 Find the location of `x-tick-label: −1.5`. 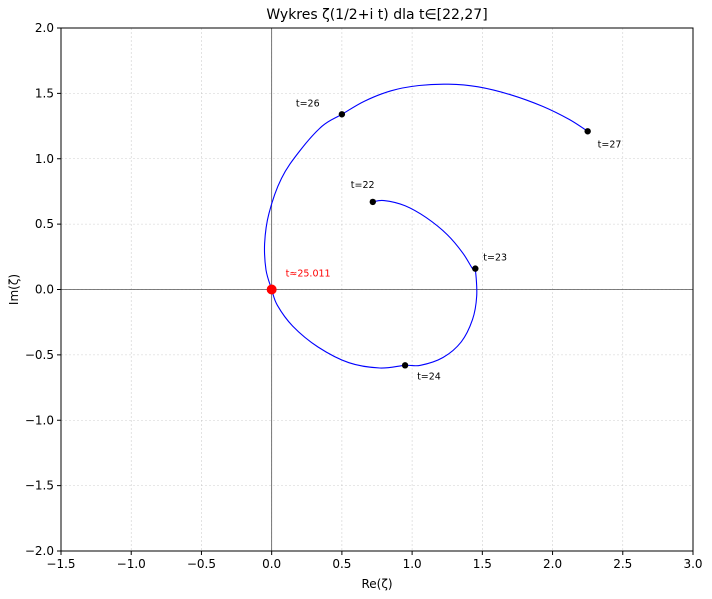

x-tick-label: −1.5 is located at coordinates (60, 564).